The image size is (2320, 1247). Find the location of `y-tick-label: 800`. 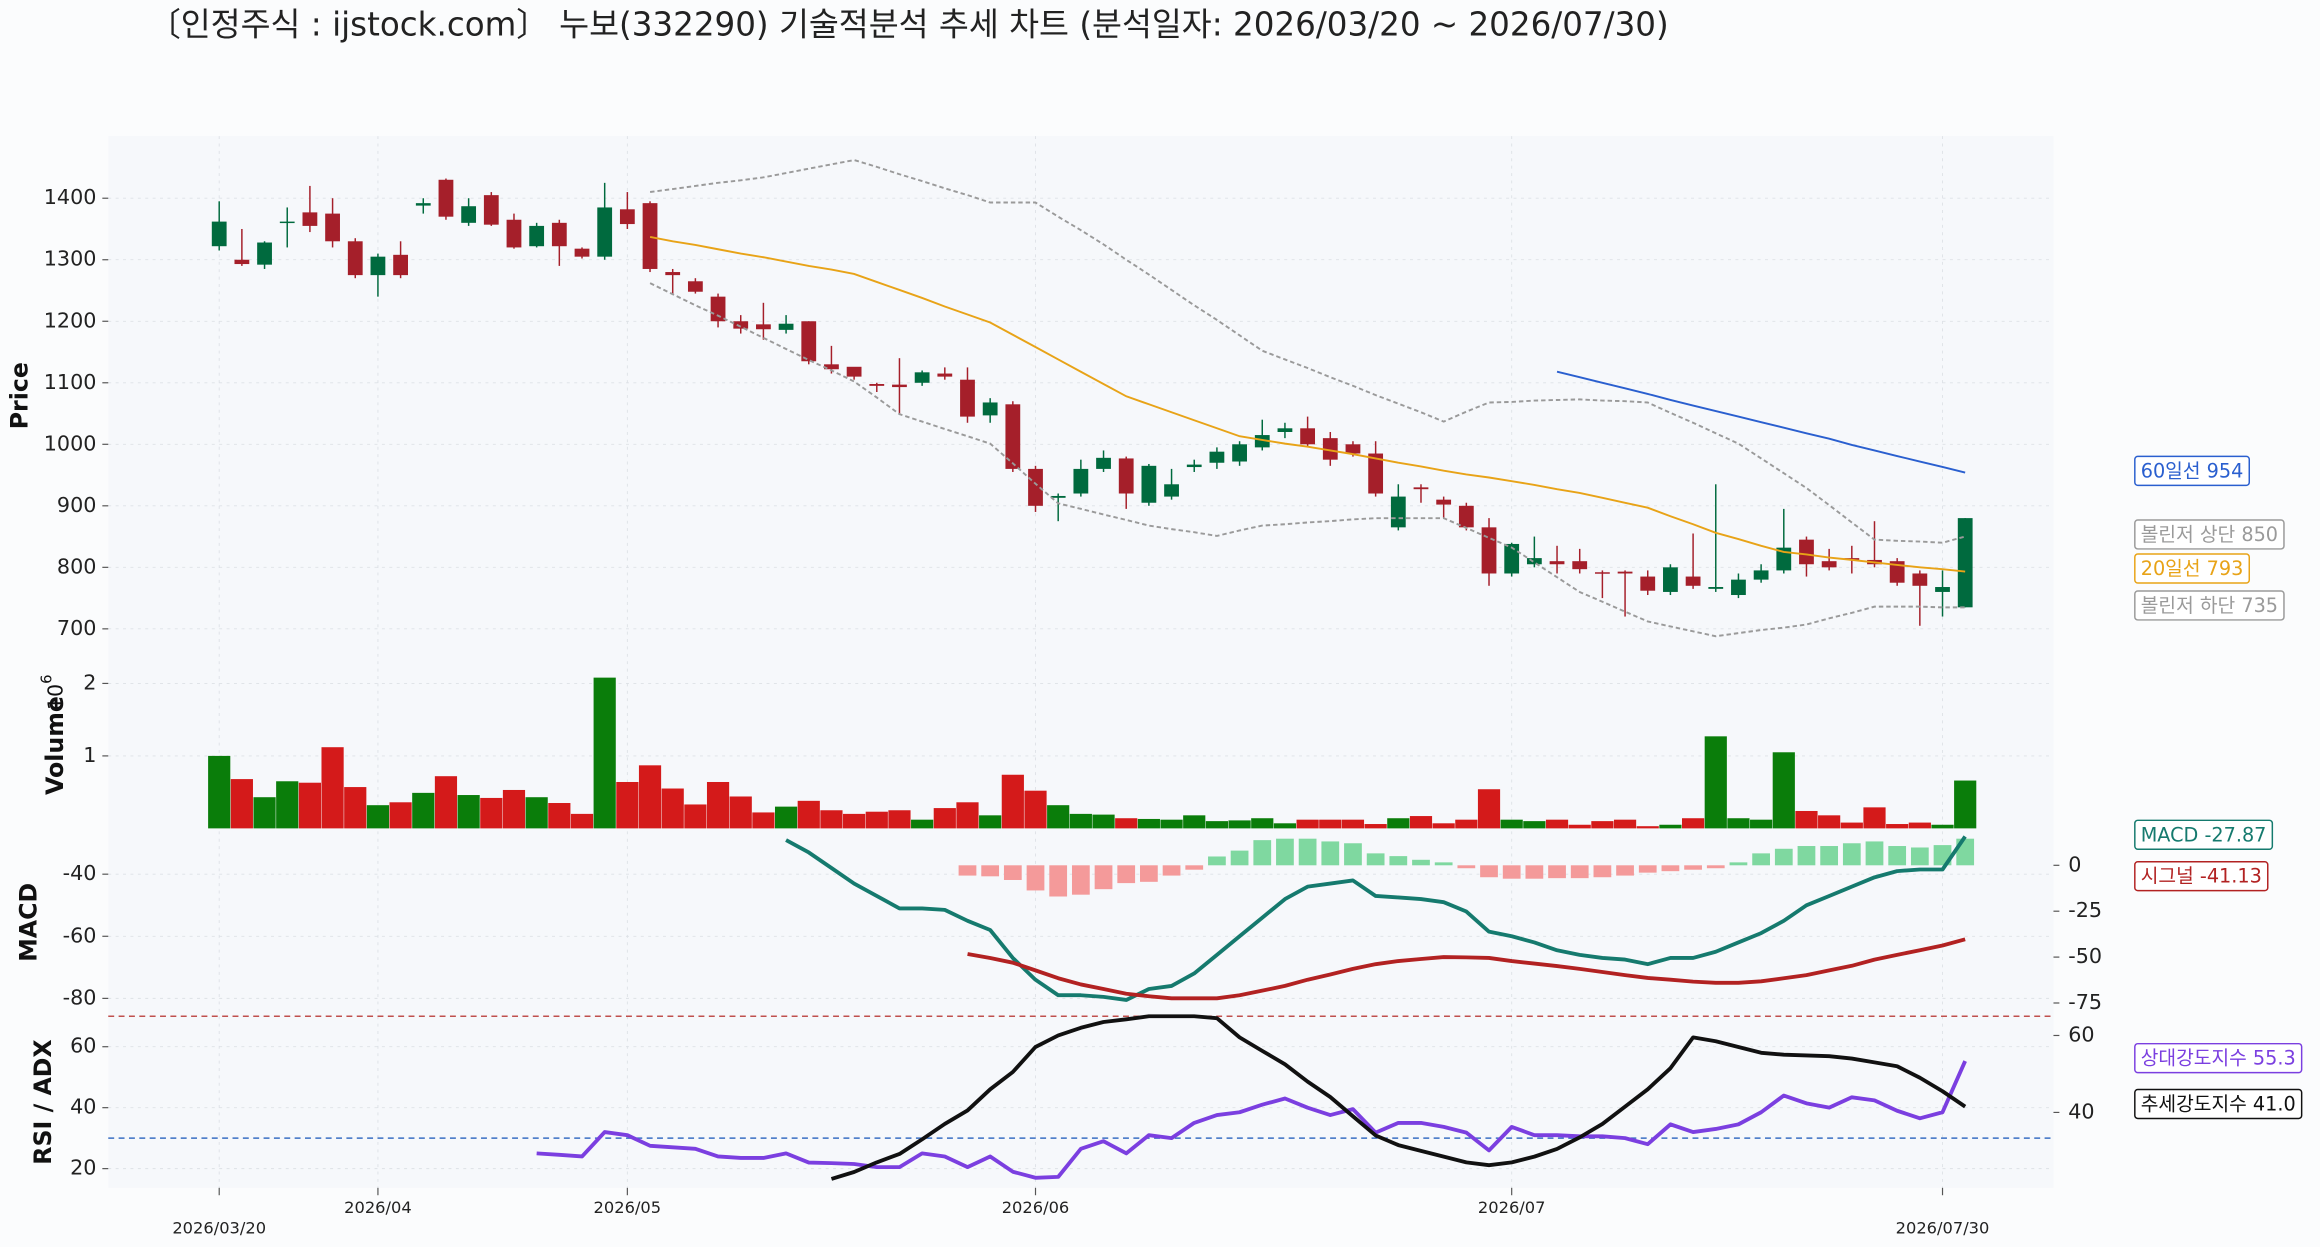

y-tick-label: 800 is located at coordinates (77, 566).